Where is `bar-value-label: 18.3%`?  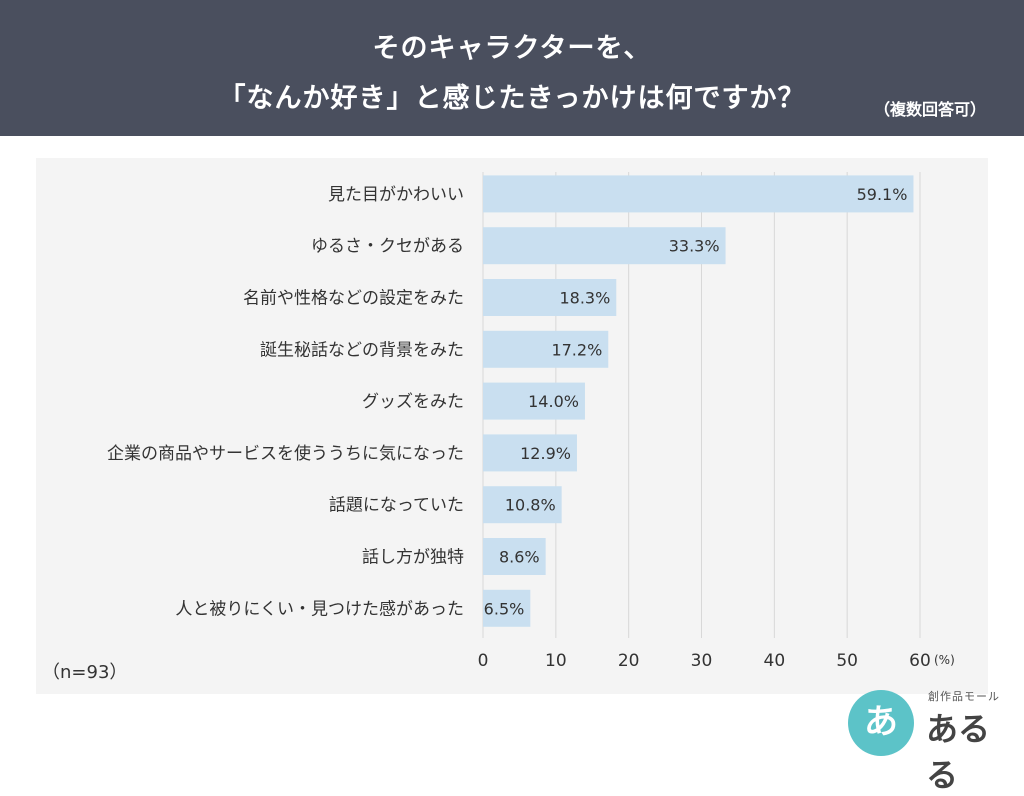 bar-value-label: 18.3% is located at coordinates (584, 298).